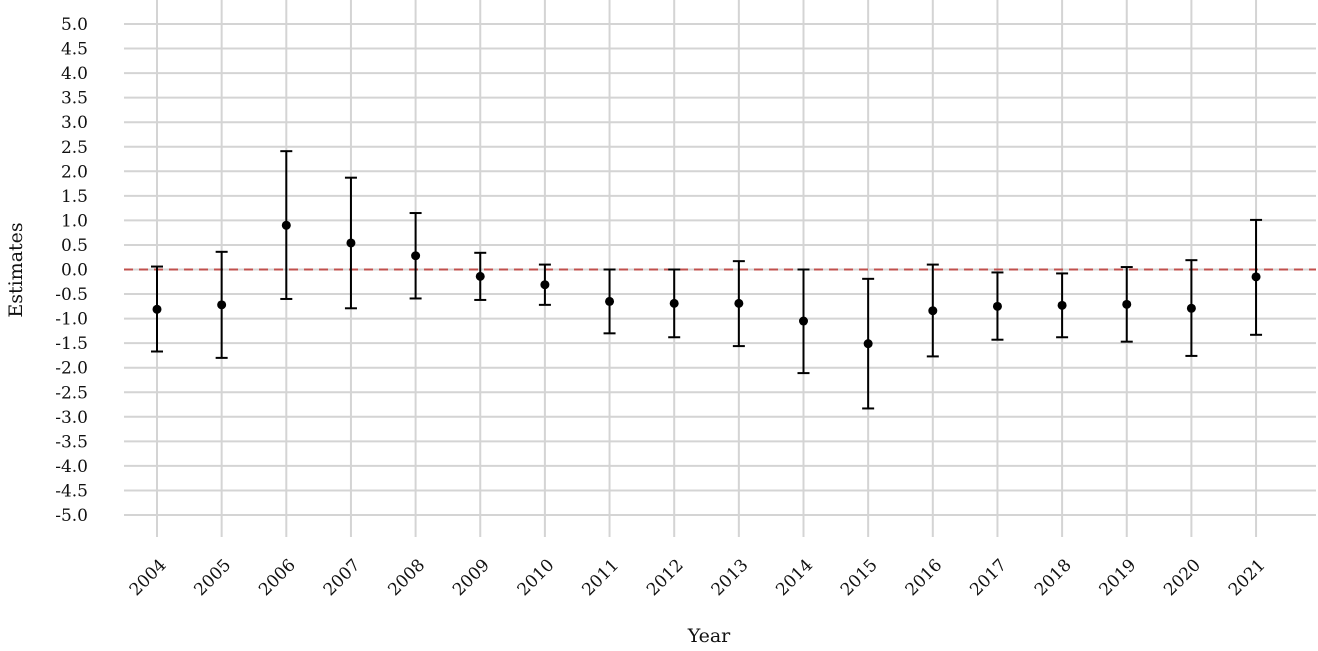 The height and width of the screenshot is (651, 1318). What do you see at coordinates (933, 311) in the screenshot?
I see `estimate-point-2016` at bounding box center [933, 311].